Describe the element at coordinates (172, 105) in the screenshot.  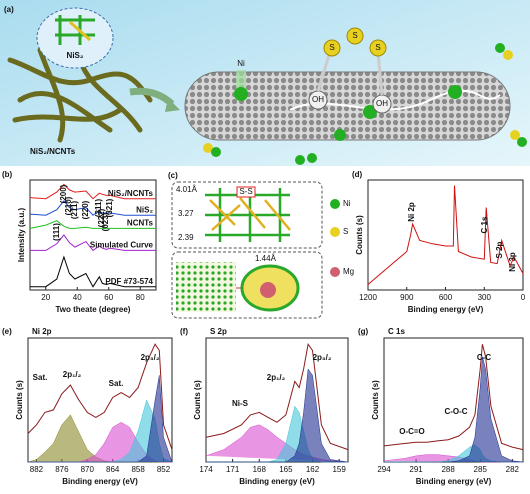
I see `arrow-head` at that location.